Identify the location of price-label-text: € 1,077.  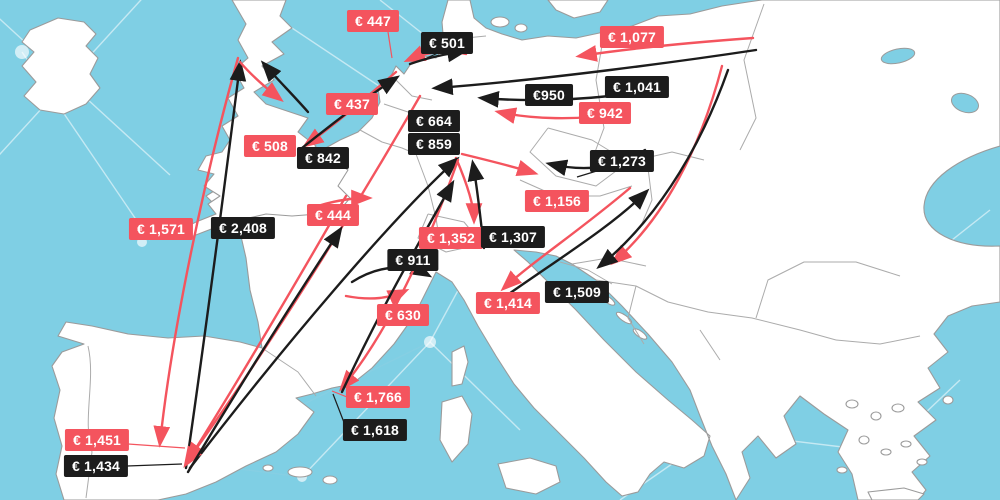
(632, 37).